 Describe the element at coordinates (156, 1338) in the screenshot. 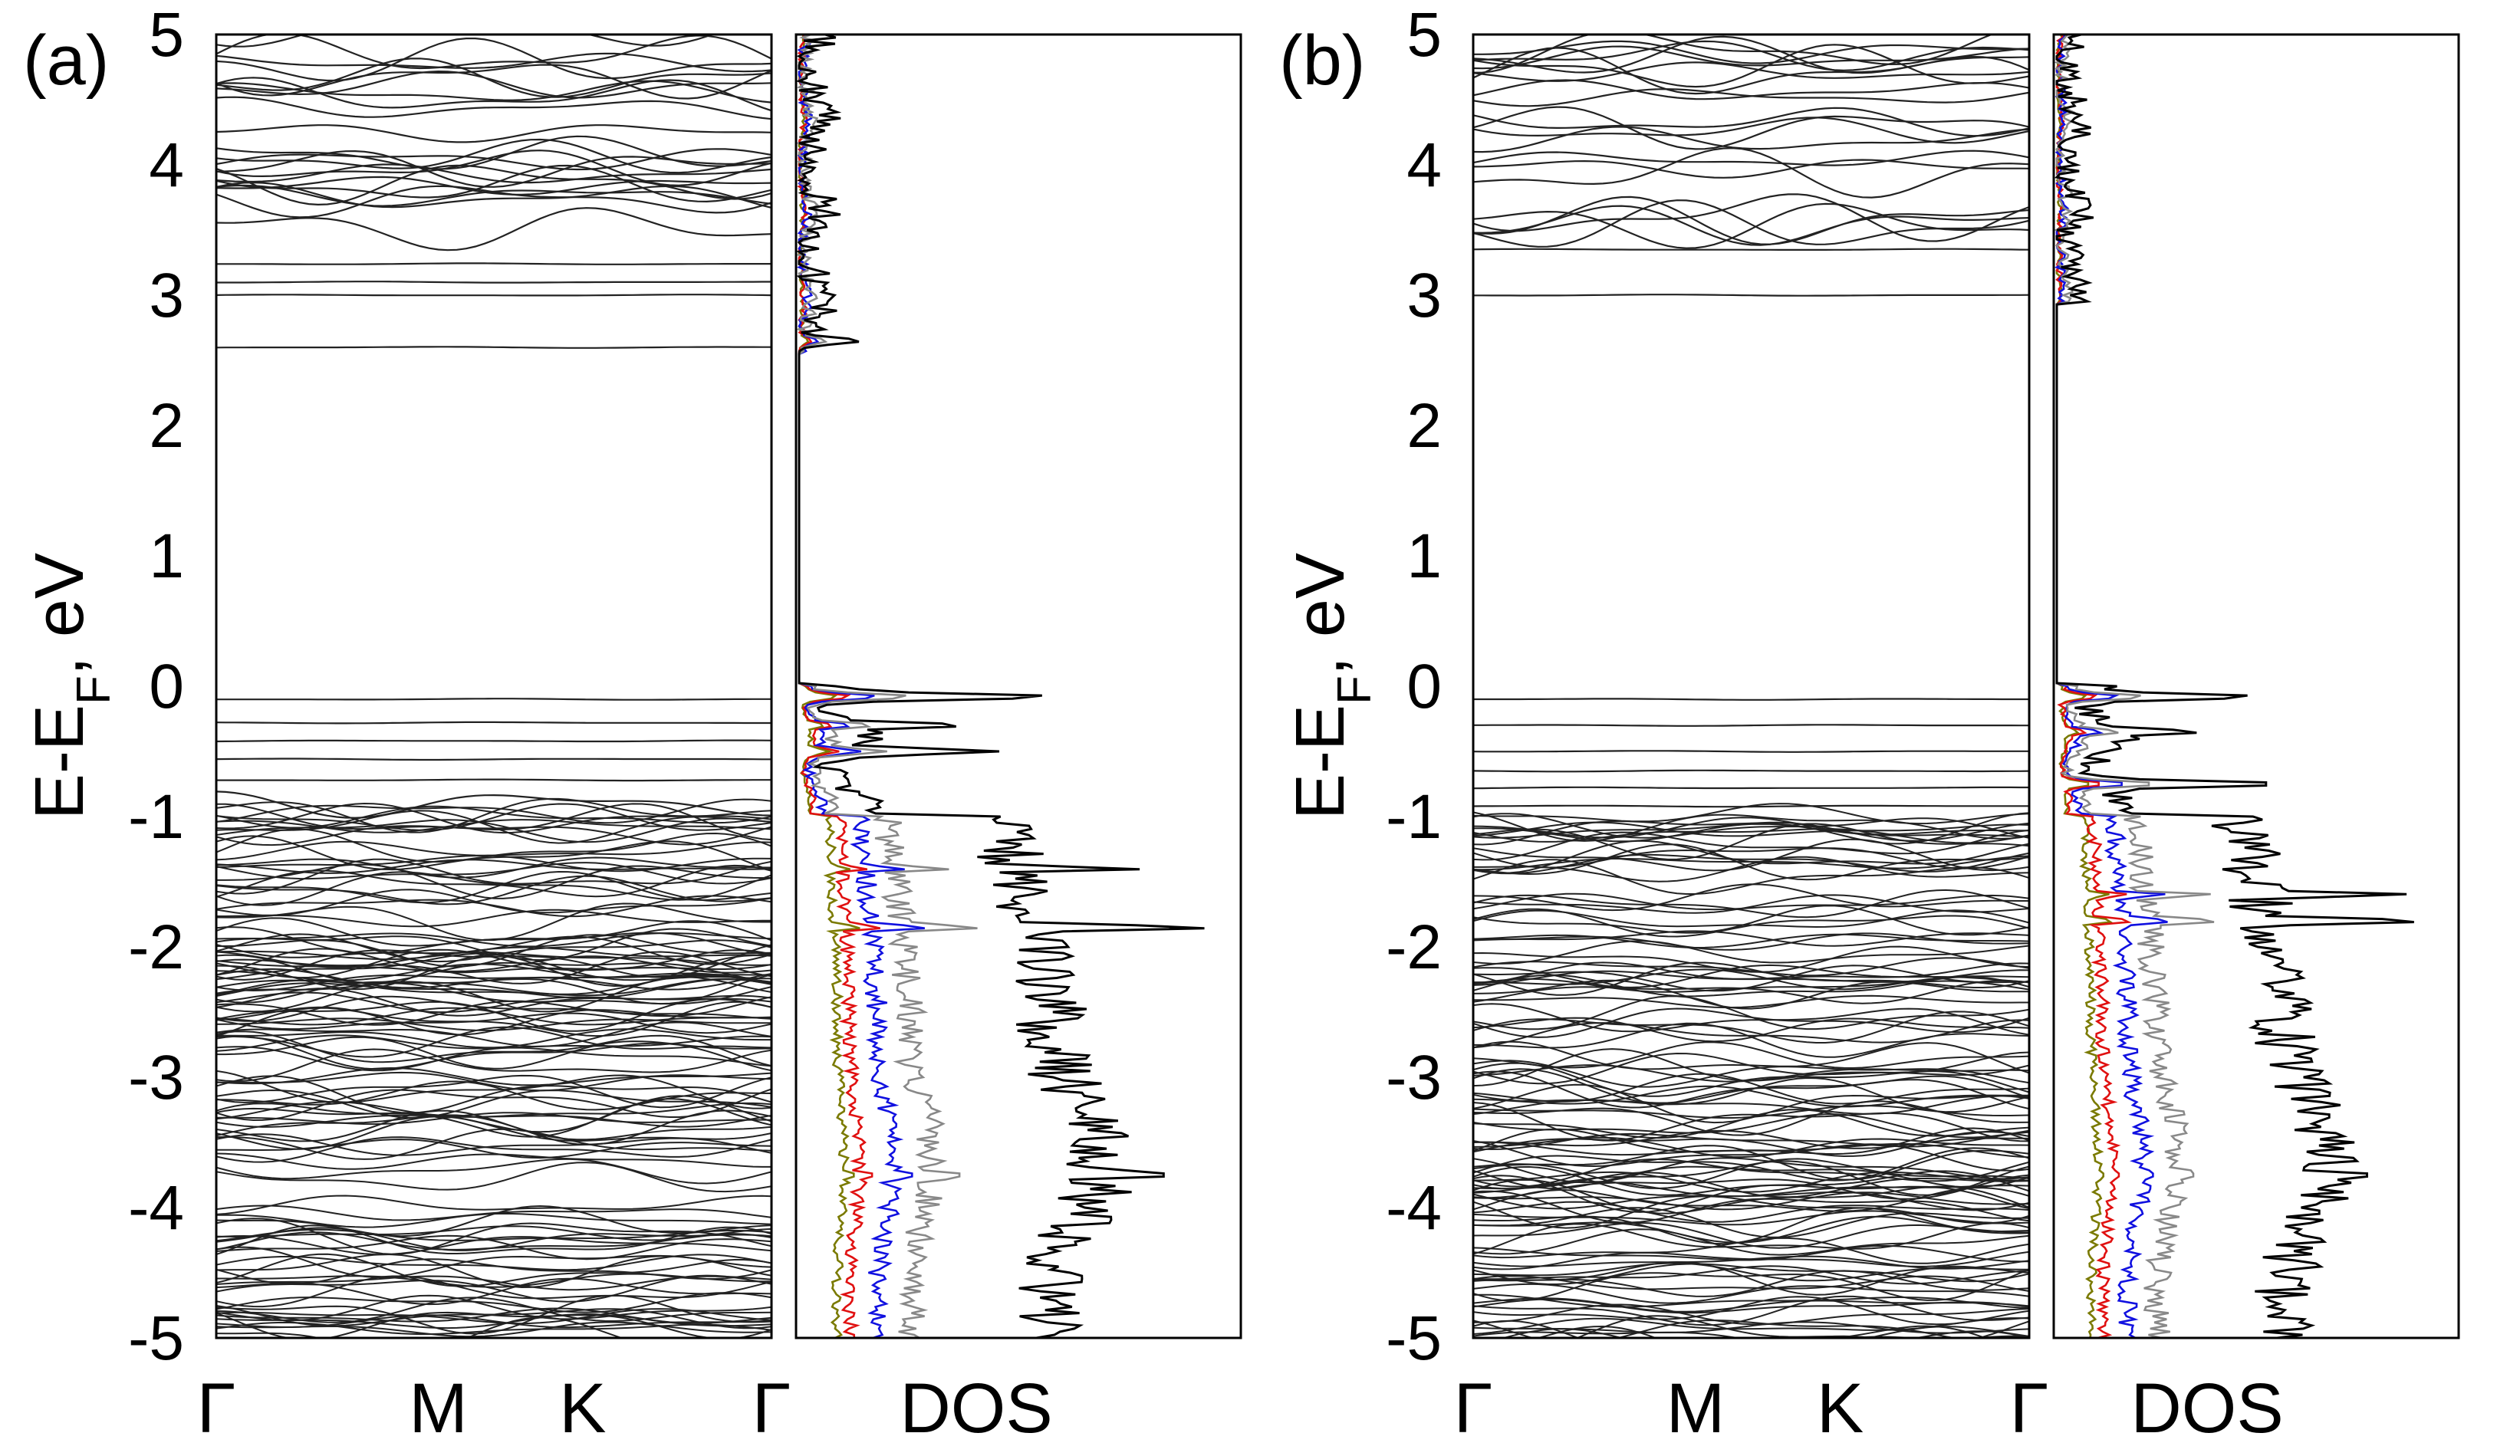

I see `y-tick-label: -5` at that location.